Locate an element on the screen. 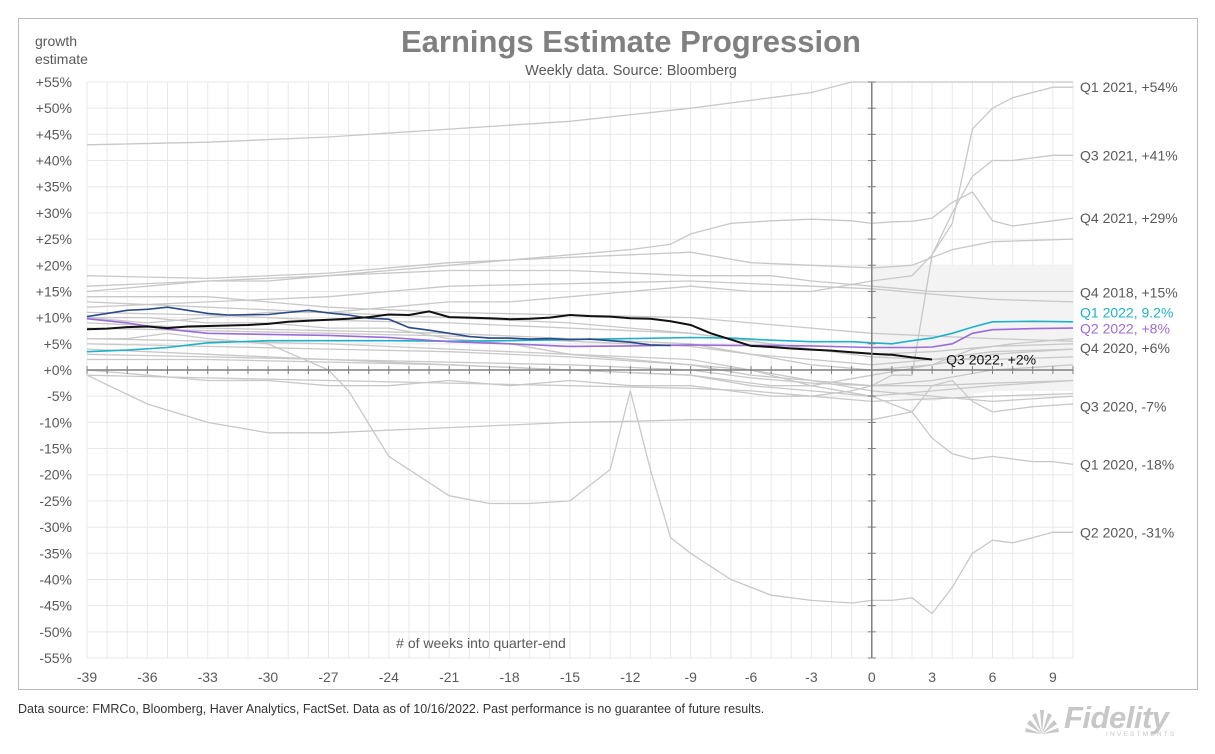 The image size is (1215, 754). y-tick-label: -30% is located at coordinates (55, 527).